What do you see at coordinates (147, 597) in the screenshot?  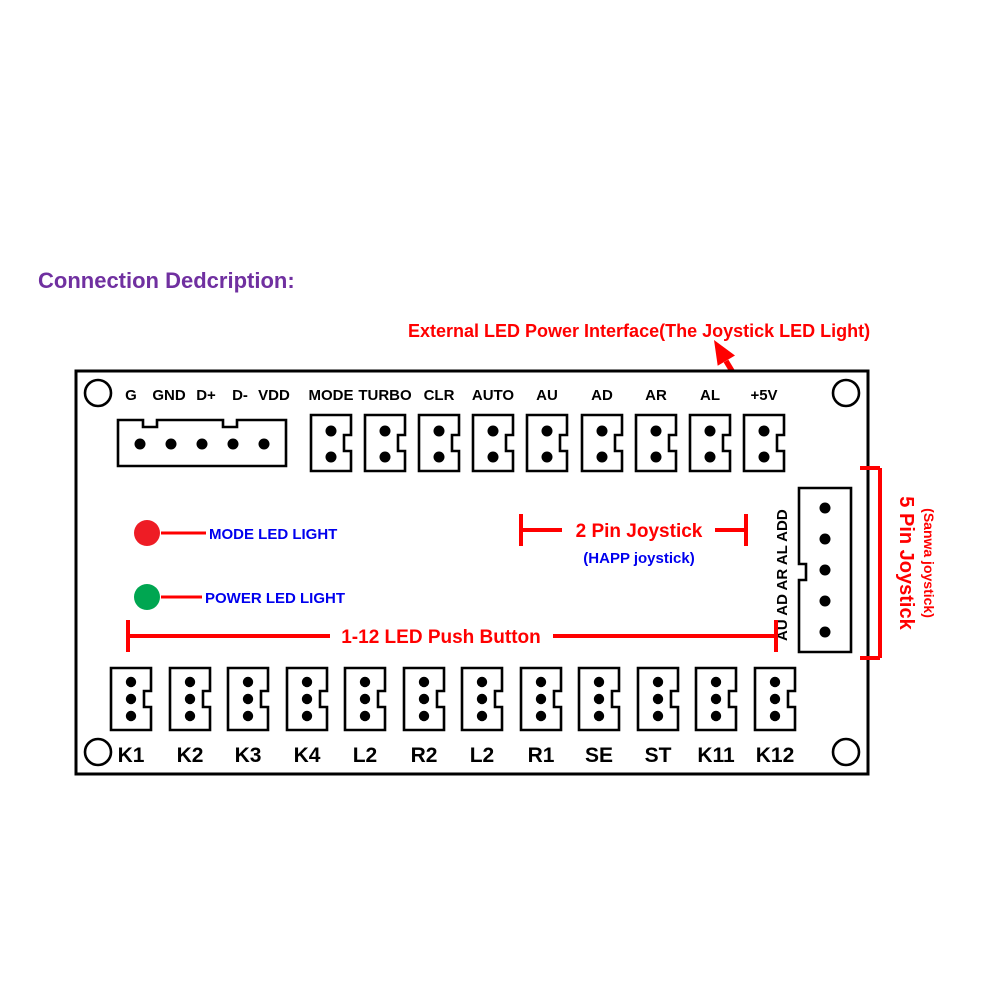 I see `power-led-icon` at bounding box center [147, 597].